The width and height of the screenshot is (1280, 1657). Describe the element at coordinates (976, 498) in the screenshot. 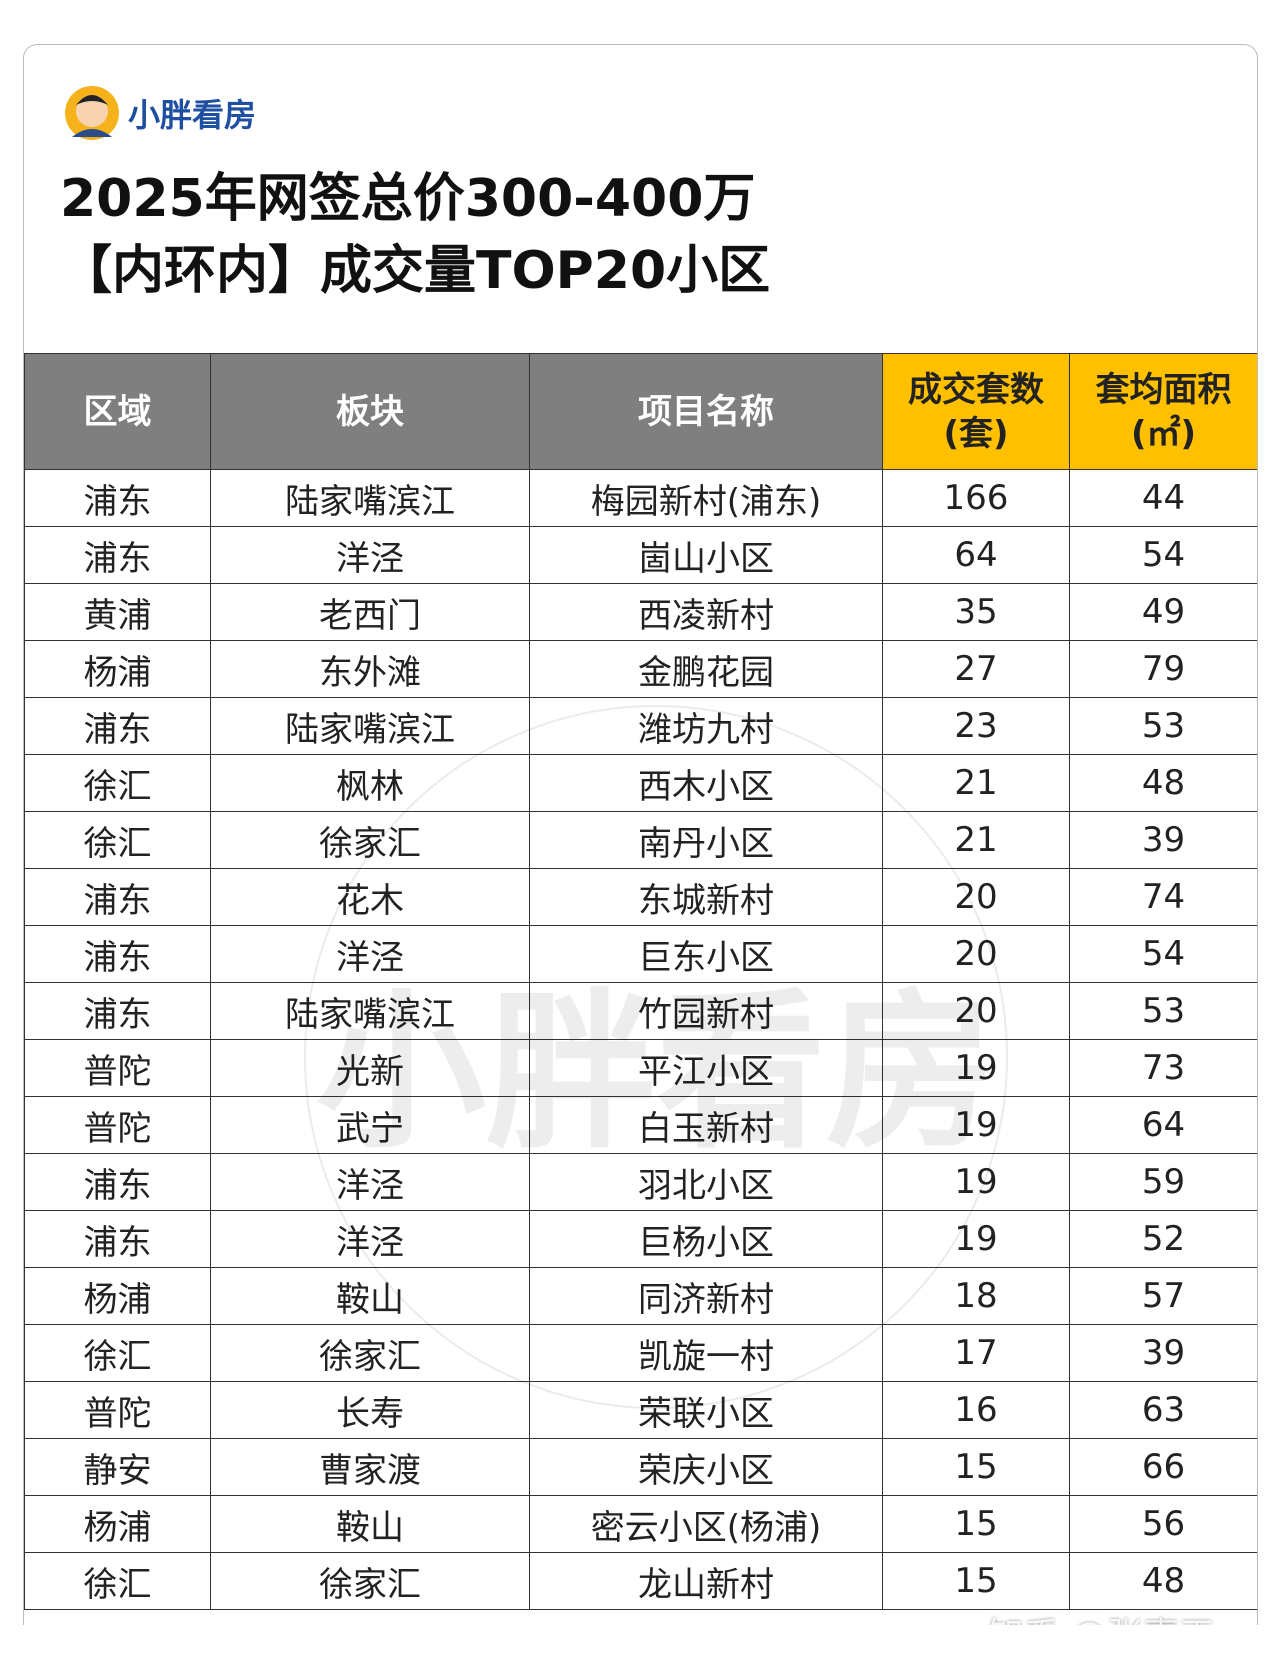

I see `table-cell: 166` at that location.